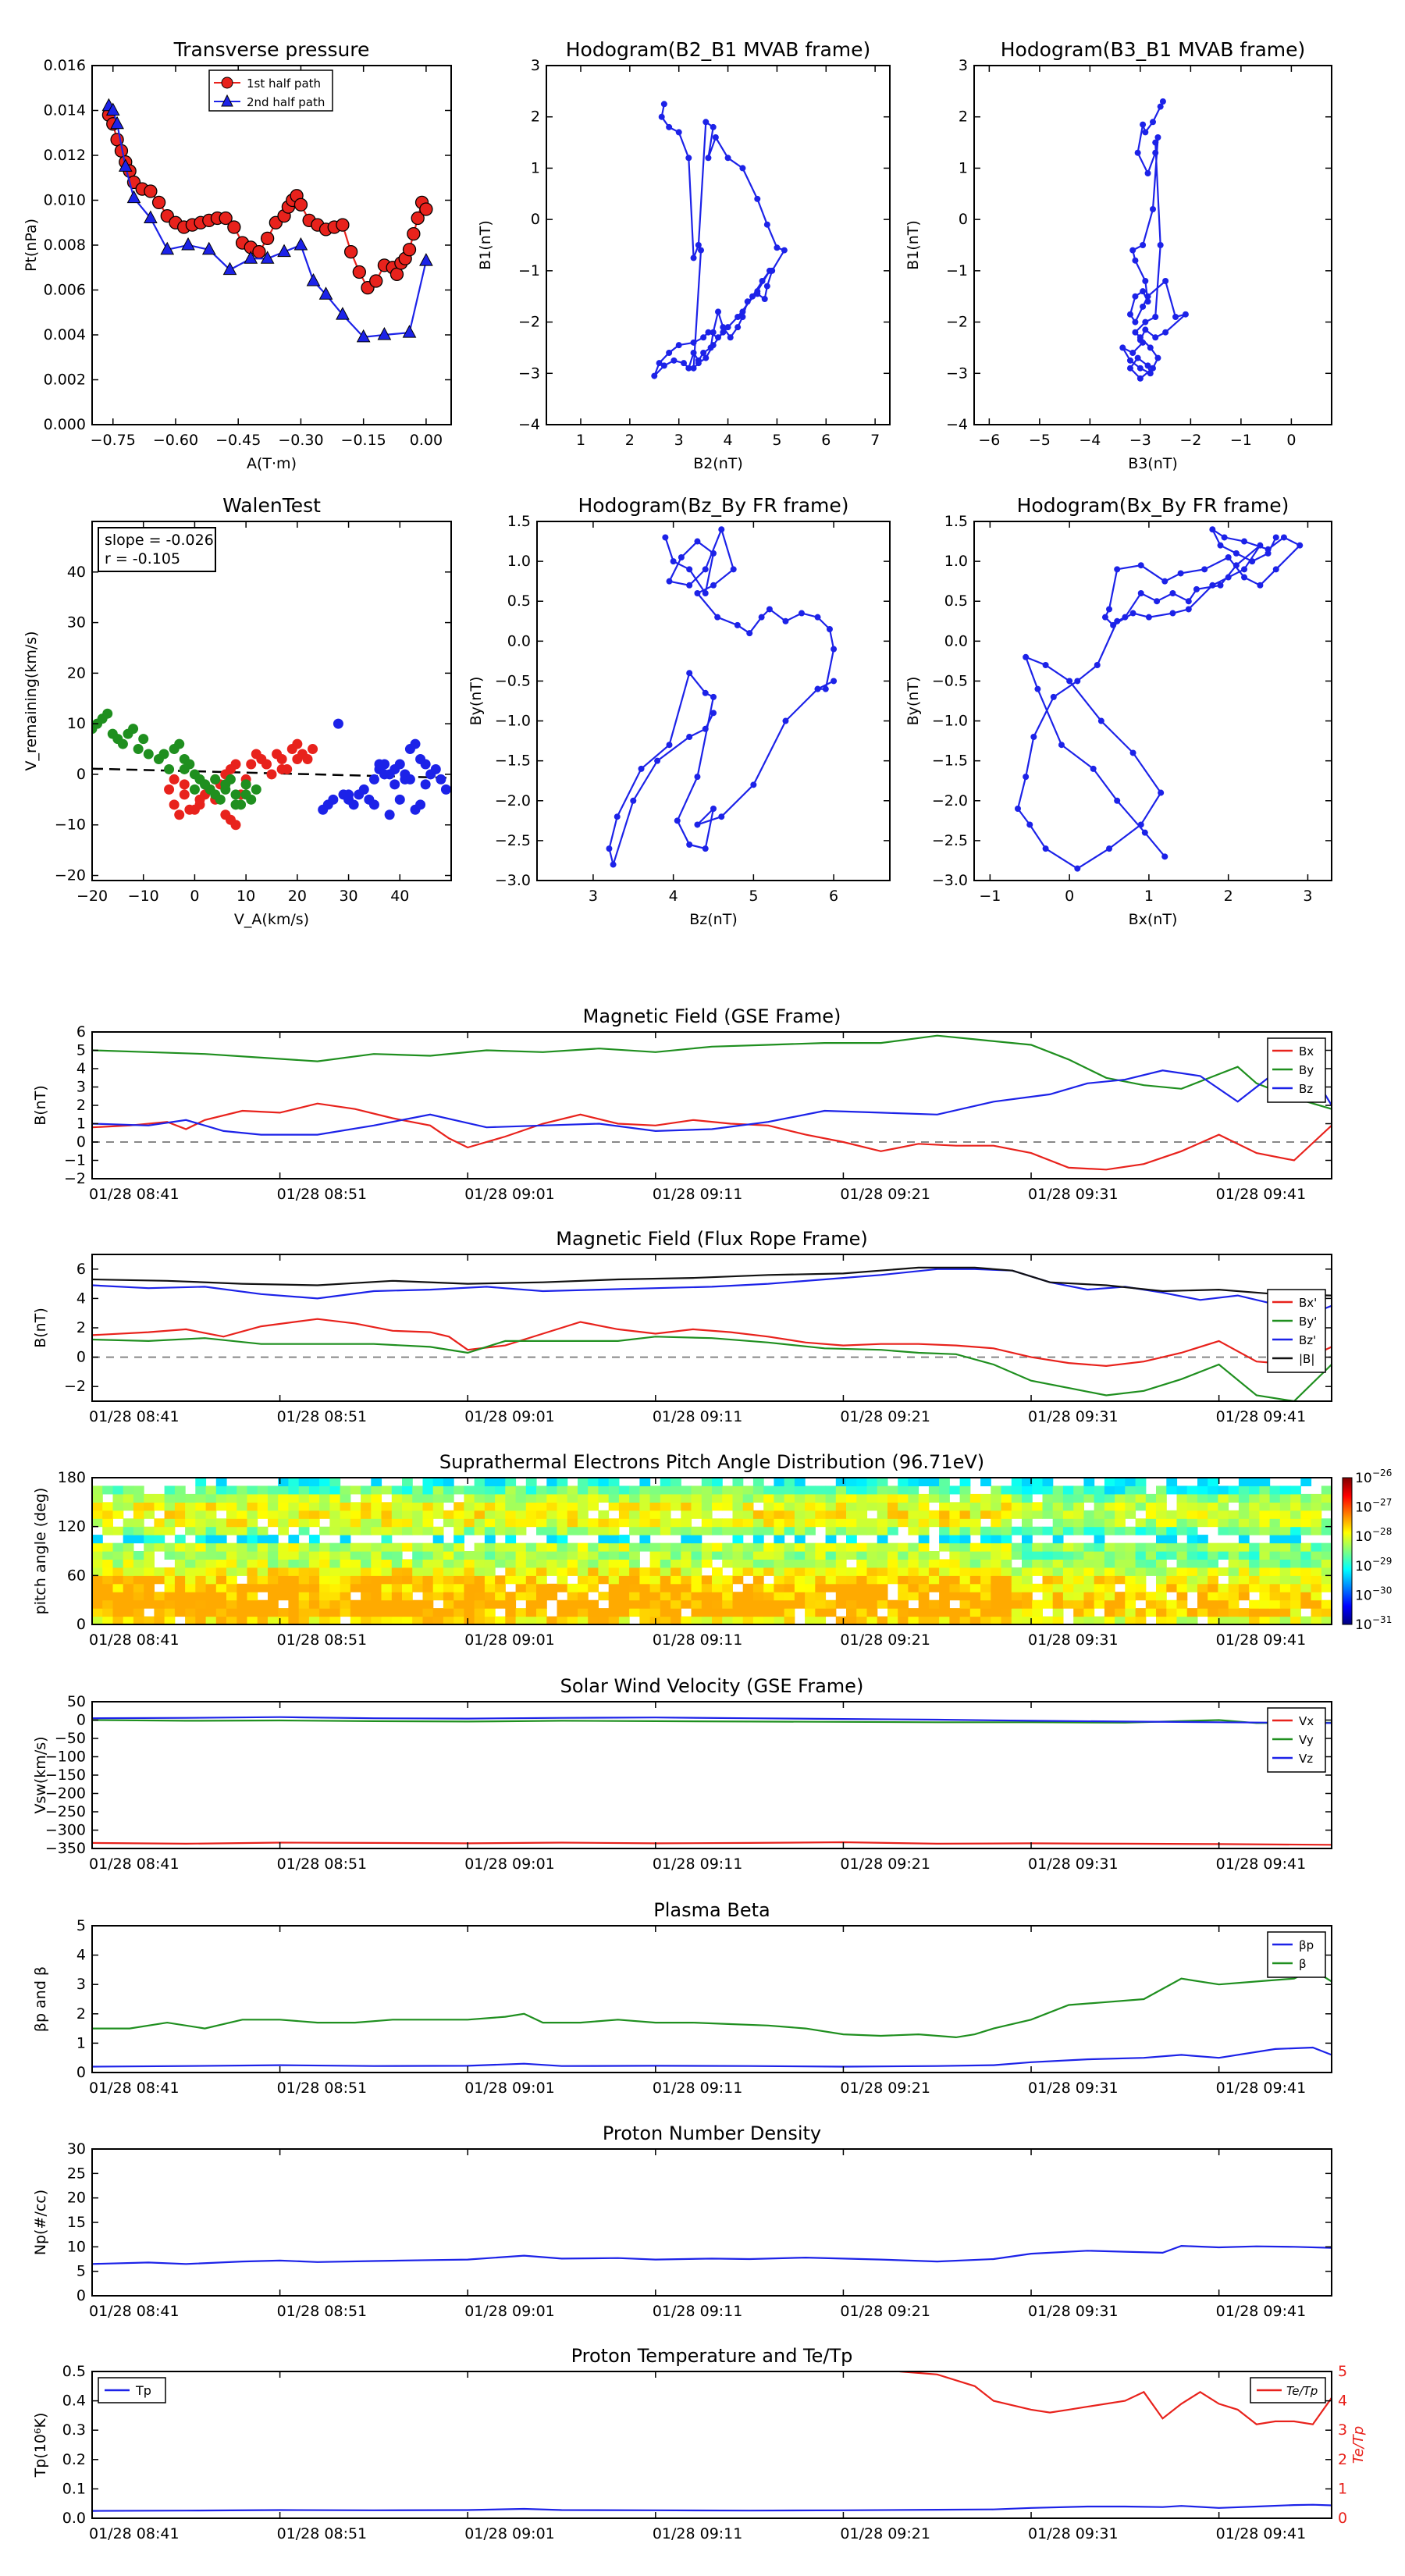 The image size is (1405, 2576). What do you see at coordinates (698, 1416) in the screenshot?
I see `x-tick-label: 01/28 09:11` at bounding box center [698, 1416].